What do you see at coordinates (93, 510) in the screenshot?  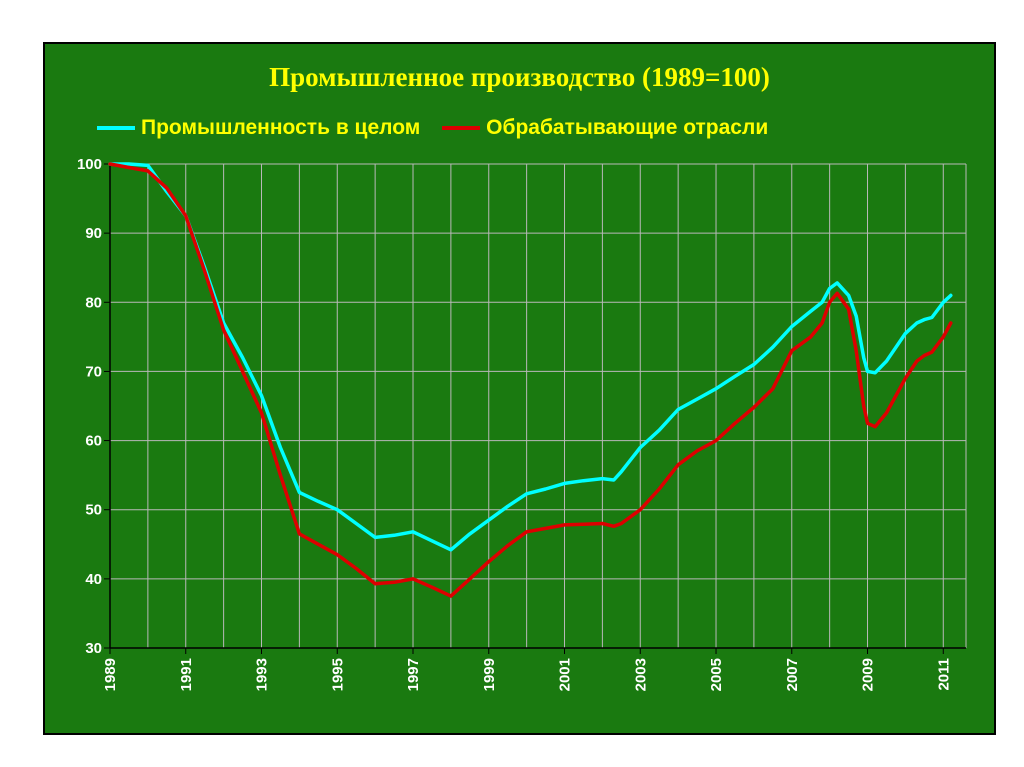 I see `y-tick-label: 50` at bounding box center [93, 510].